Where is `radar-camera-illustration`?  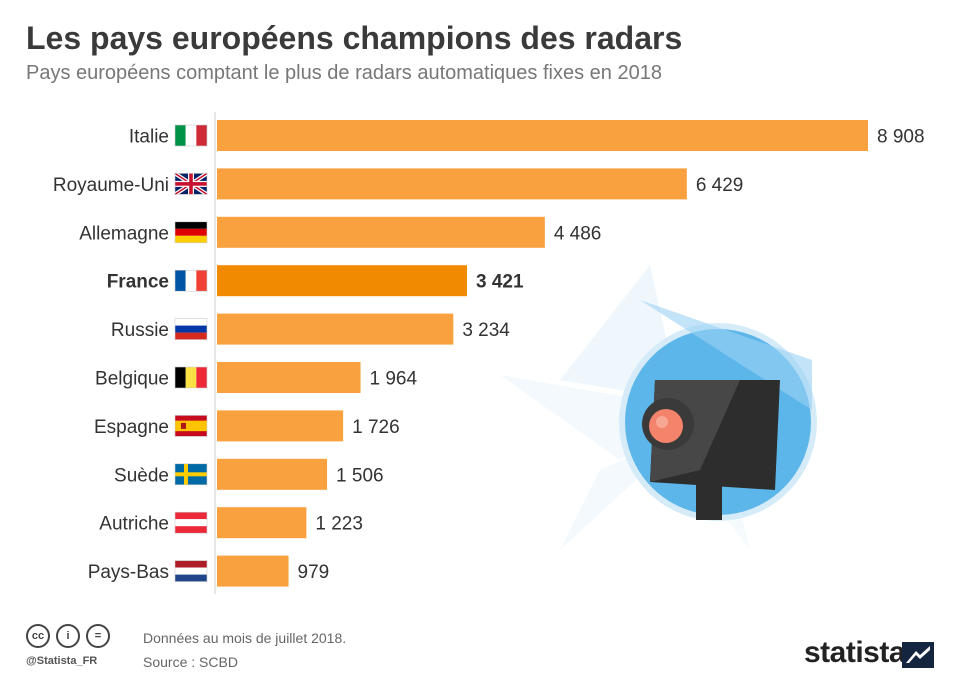 radar-camera-illustration is located at coordinates (658, 407).